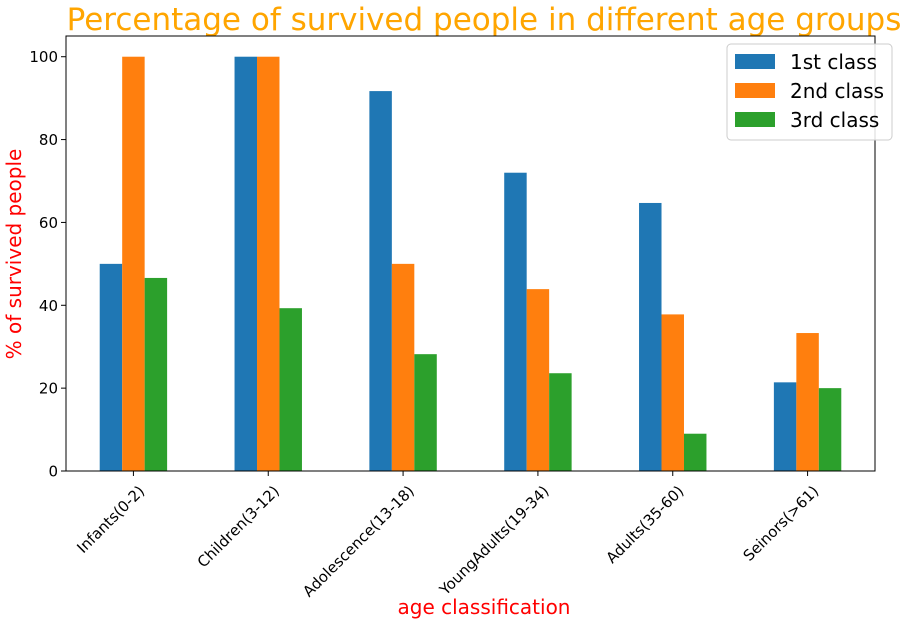  What do you see at coordinates (48, 389) in the screenshot?
I see `y-tick-label: 20` at bounding box center [48, 389].